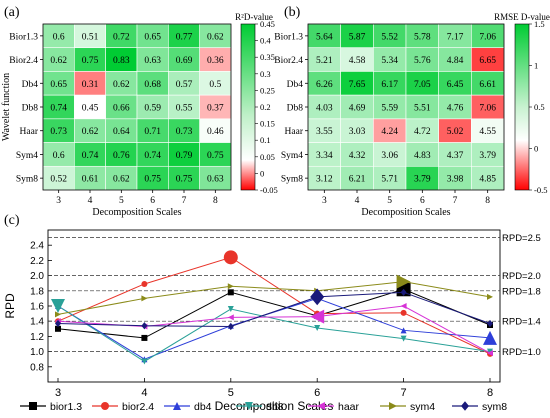 The image size is (550, 418). I want to click on cell-value: 4.72, so click(422, 132).